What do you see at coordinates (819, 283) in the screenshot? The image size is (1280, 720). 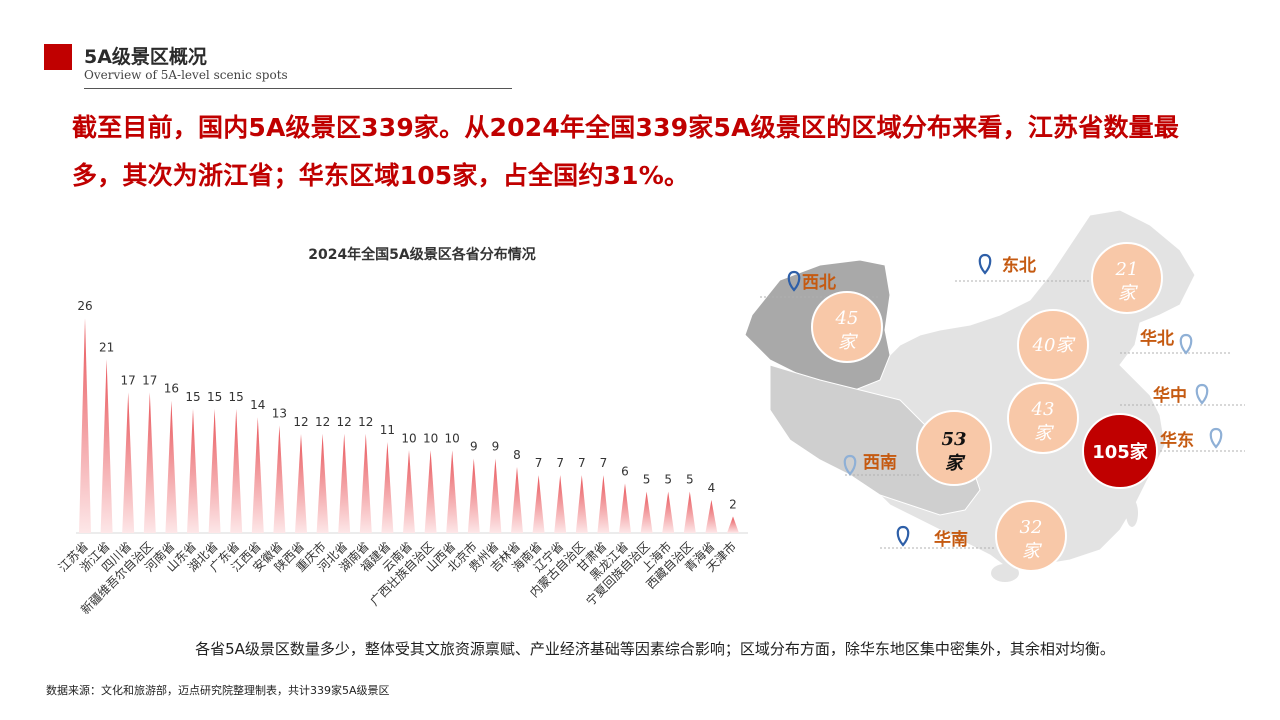 I see `region-name-label: 西北` at bounding box center [819, 283].